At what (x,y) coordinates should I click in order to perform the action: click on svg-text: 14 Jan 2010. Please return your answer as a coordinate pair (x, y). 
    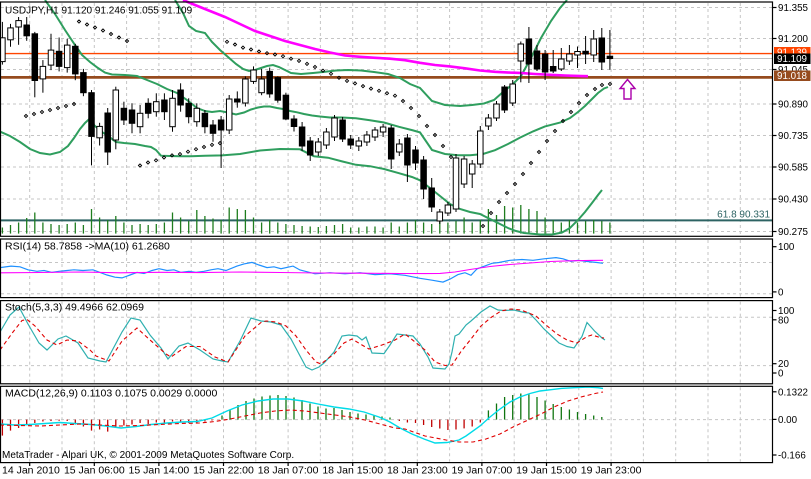
    Looking at the image, I should click on (31, 471).